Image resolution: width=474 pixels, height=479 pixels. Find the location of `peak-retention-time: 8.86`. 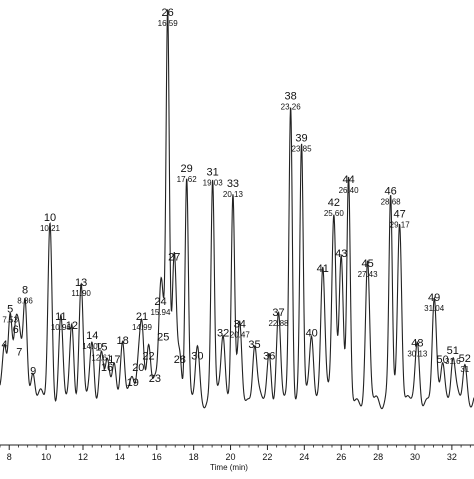

peak-retention-time: 8.86 is located at coordinates (25, 300).